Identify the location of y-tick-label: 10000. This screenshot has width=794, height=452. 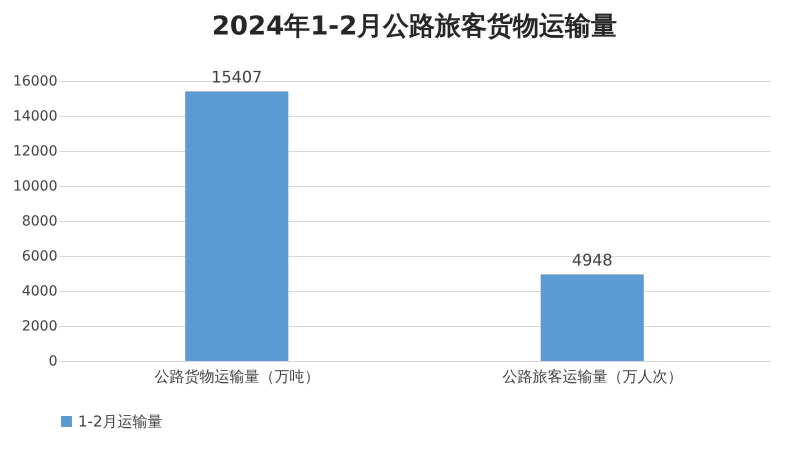
(35, 186).